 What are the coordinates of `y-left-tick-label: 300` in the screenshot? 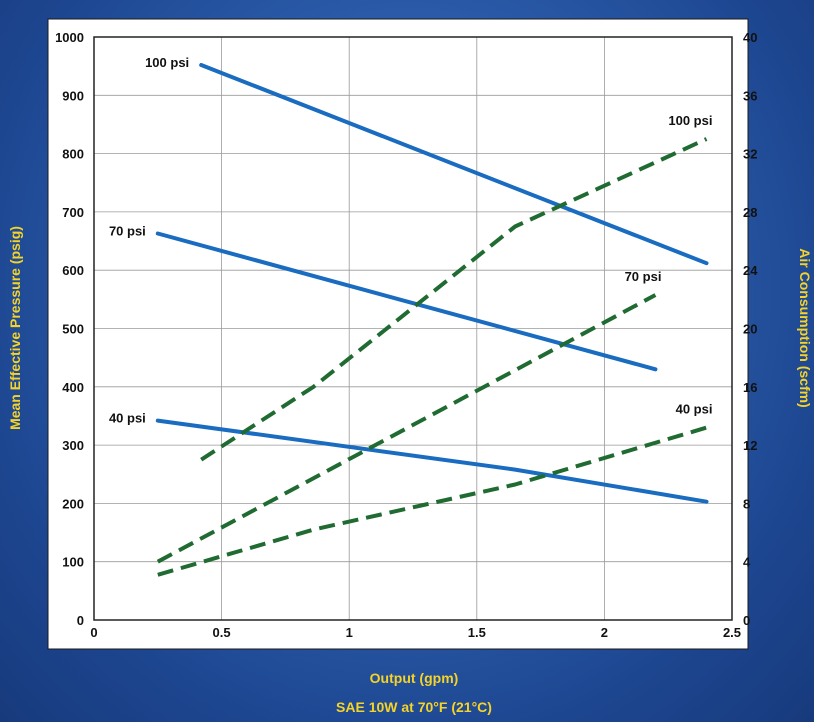 It's located at (73, 445).